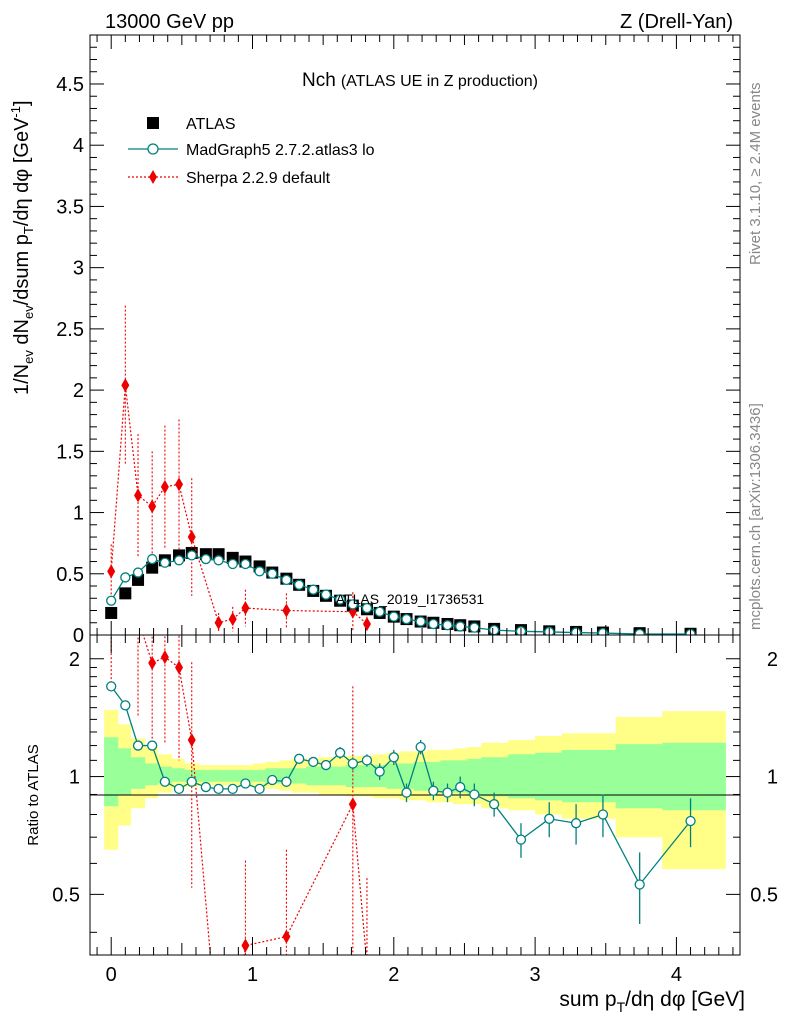  What do you see at coordinates (74, 660) in the screenshot?
I see `ratio-y-tick-label: 2` at bounding box center [74, 660].